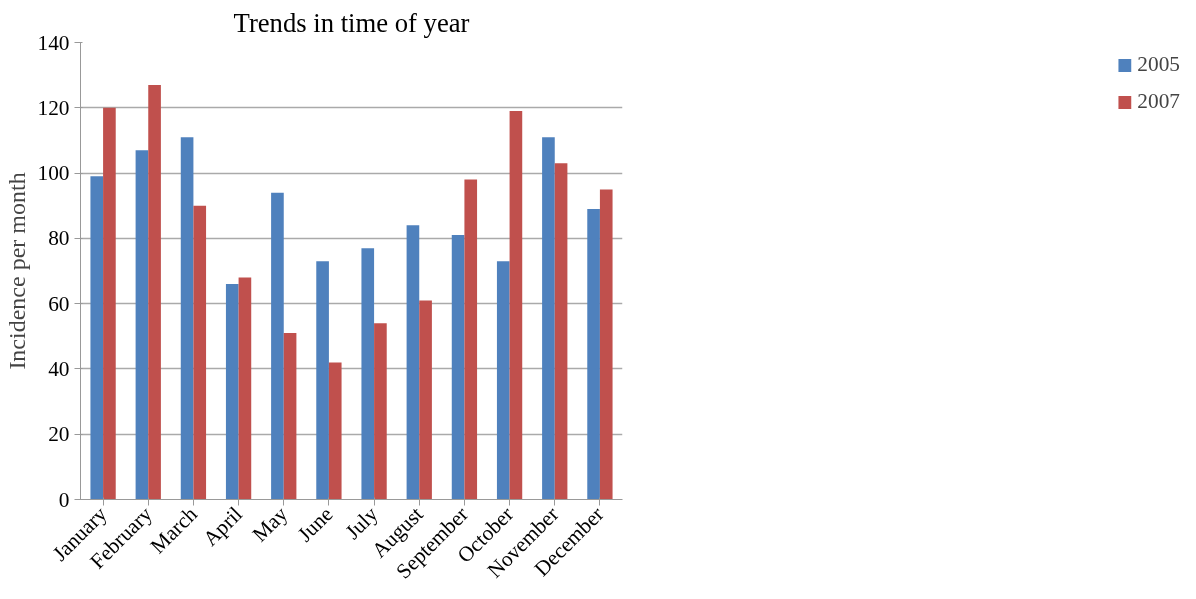  Describe the element at coordinates (59, 303) in the screenshot. I see `y-tick-label: 60` at that location.